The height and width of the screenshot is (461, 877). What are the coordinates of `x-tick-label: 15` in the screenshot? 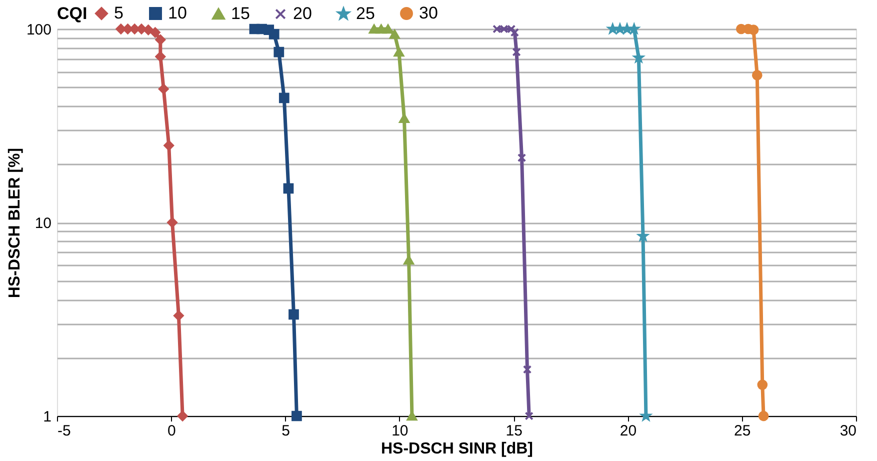 It's located at (514, 431).